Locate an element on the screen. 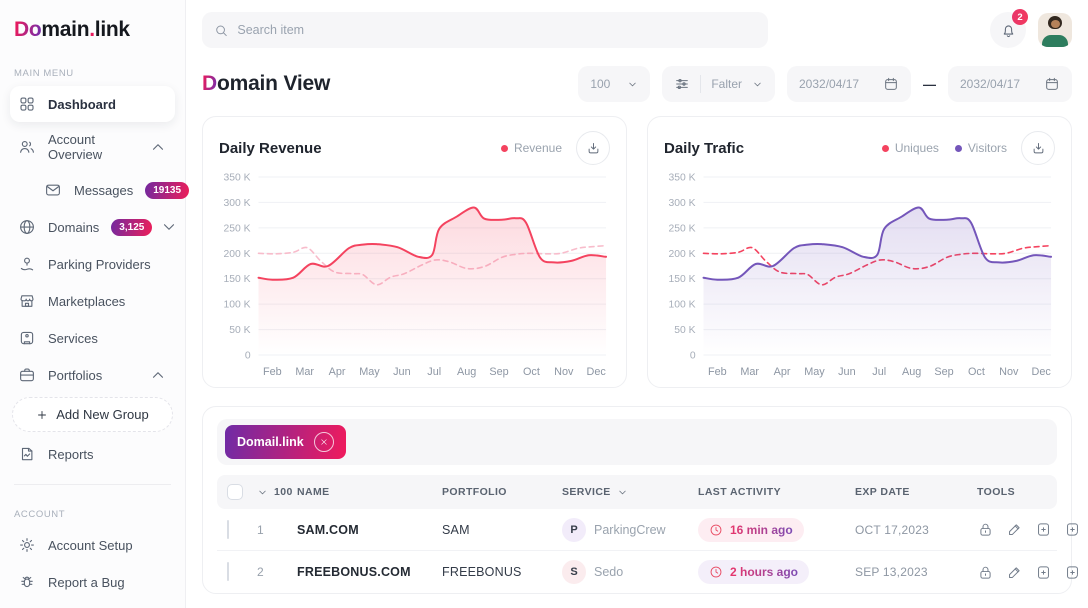  domain-name: SAM.COM is located at coordinates (328, 529).